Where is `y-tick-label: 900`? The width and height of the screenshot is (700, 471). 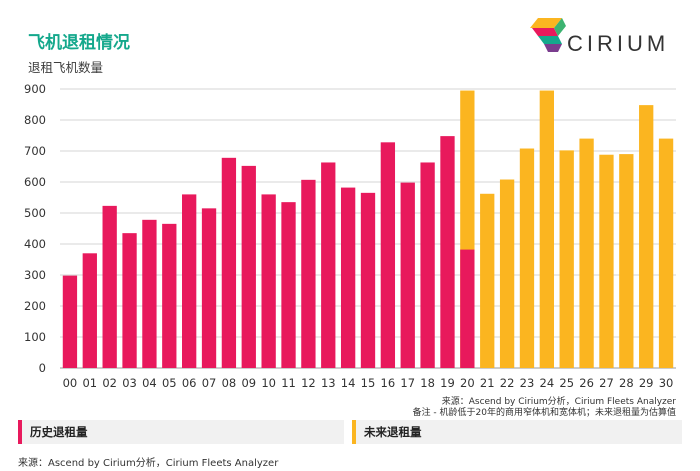
y-tick-label: 900 is located at coordinates (35, 89).